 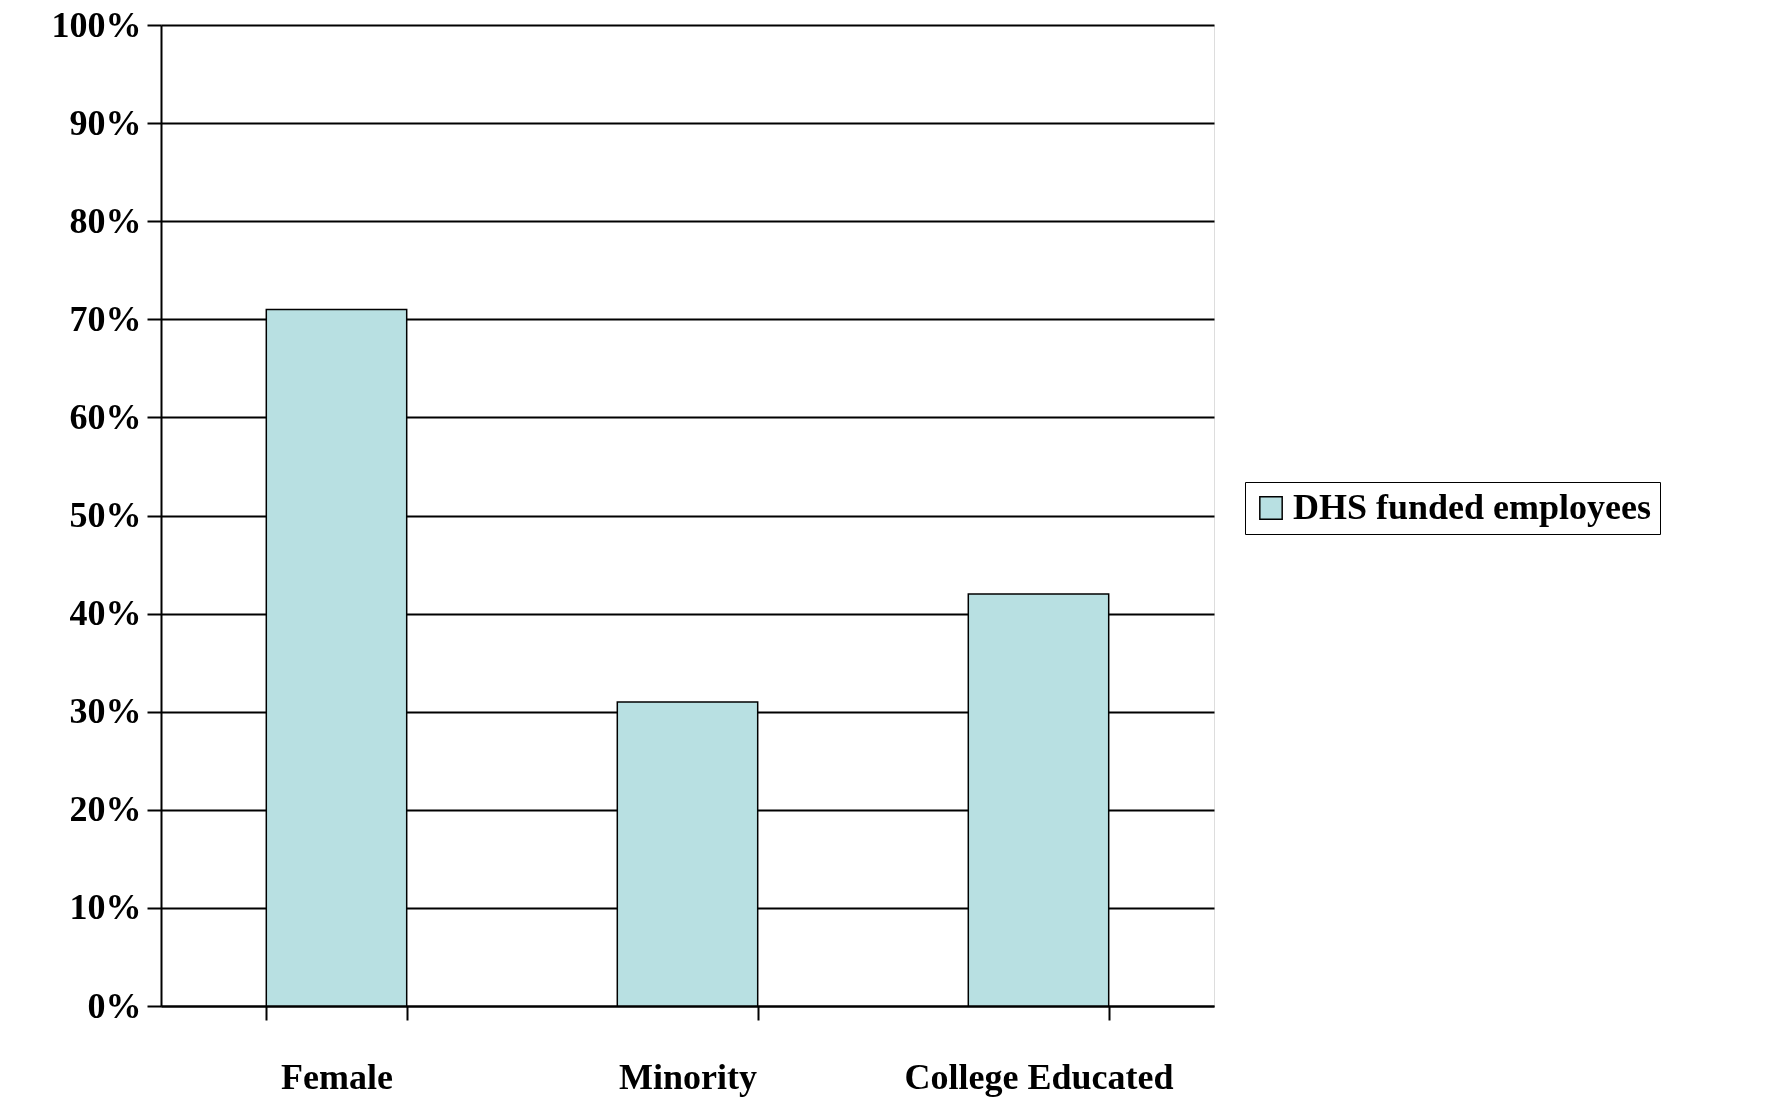 I want to click on y-tick-label: 60%, so click(x=105, y=416).